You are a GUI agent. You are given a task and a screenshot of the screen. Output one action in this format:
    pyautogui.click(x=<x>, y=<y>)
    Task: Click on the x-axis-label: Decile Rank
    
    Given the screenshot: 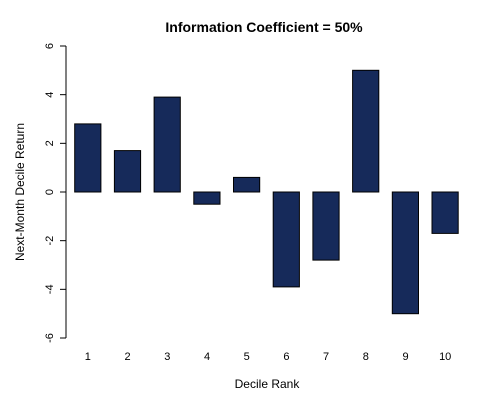 What is the action you would take?
    pyautogui.click(x=268, y=384)
    